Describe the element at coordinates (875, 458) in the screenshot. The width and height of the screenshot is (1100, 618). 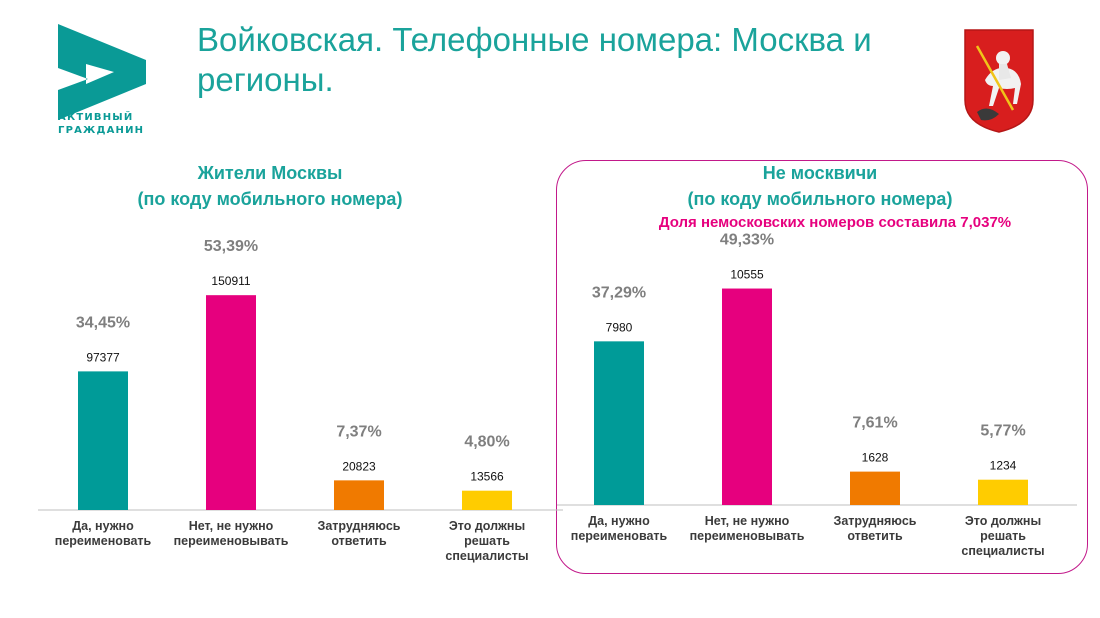
I see `value-label: 1628` at that location.